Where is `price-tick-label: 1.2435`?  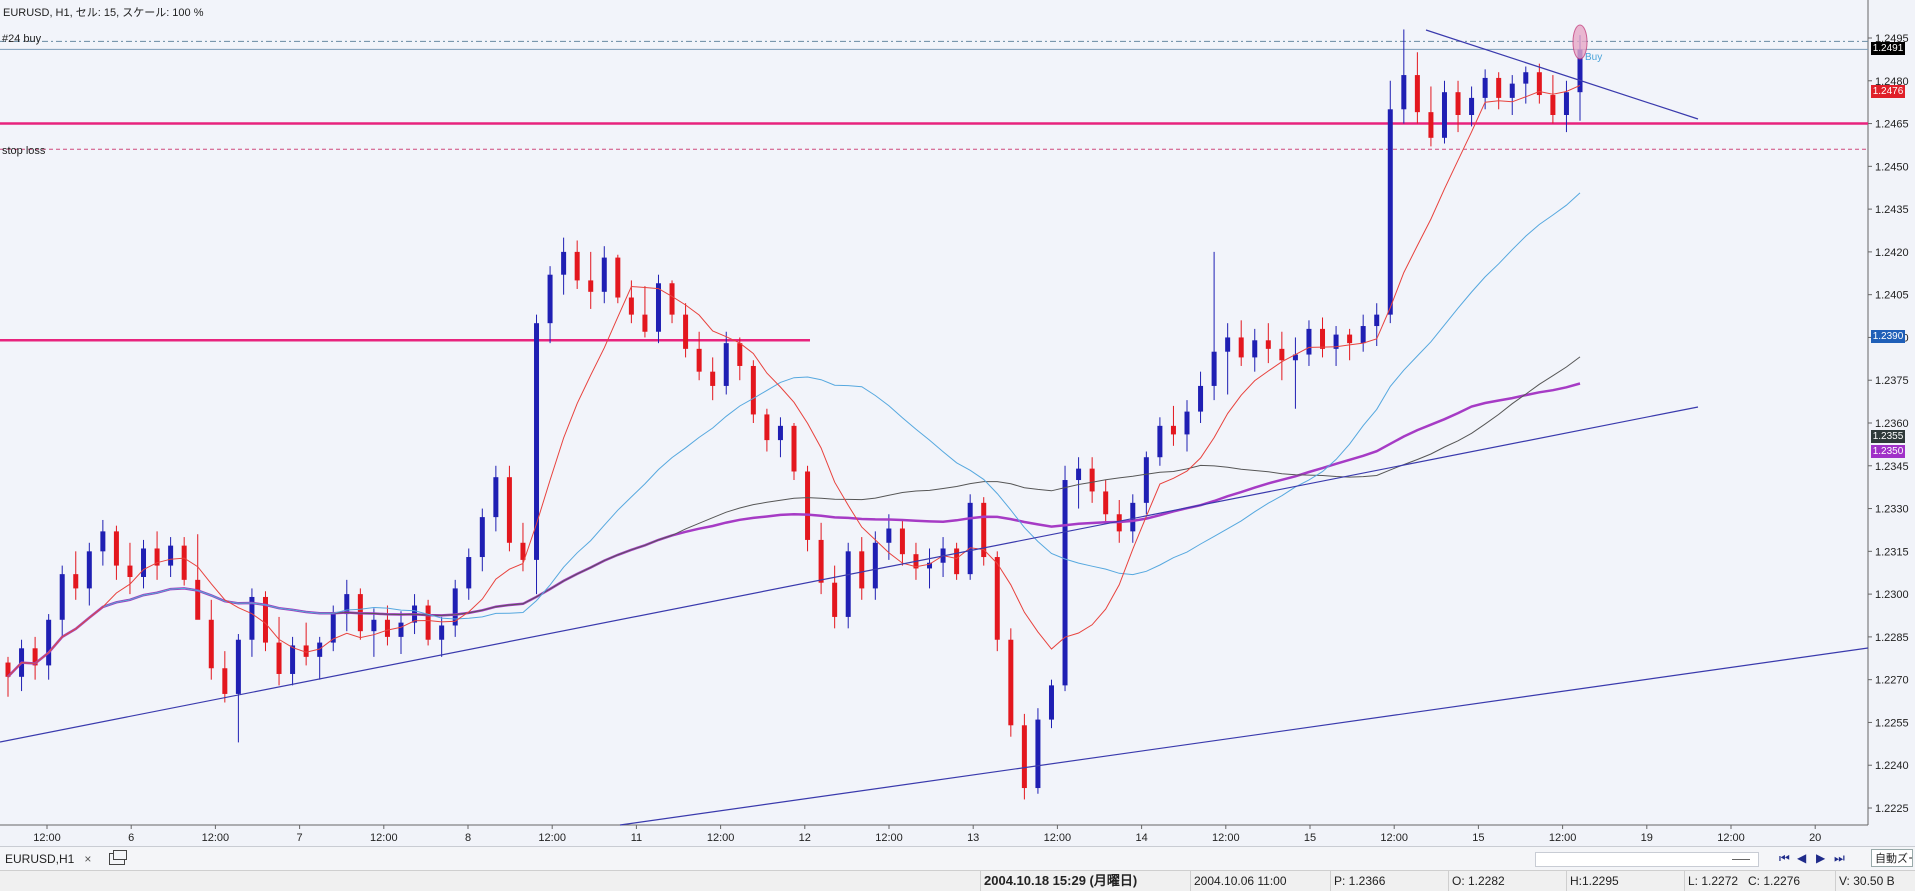
price-tick-label: 1.2435 is located at coordinates (1892, 210).